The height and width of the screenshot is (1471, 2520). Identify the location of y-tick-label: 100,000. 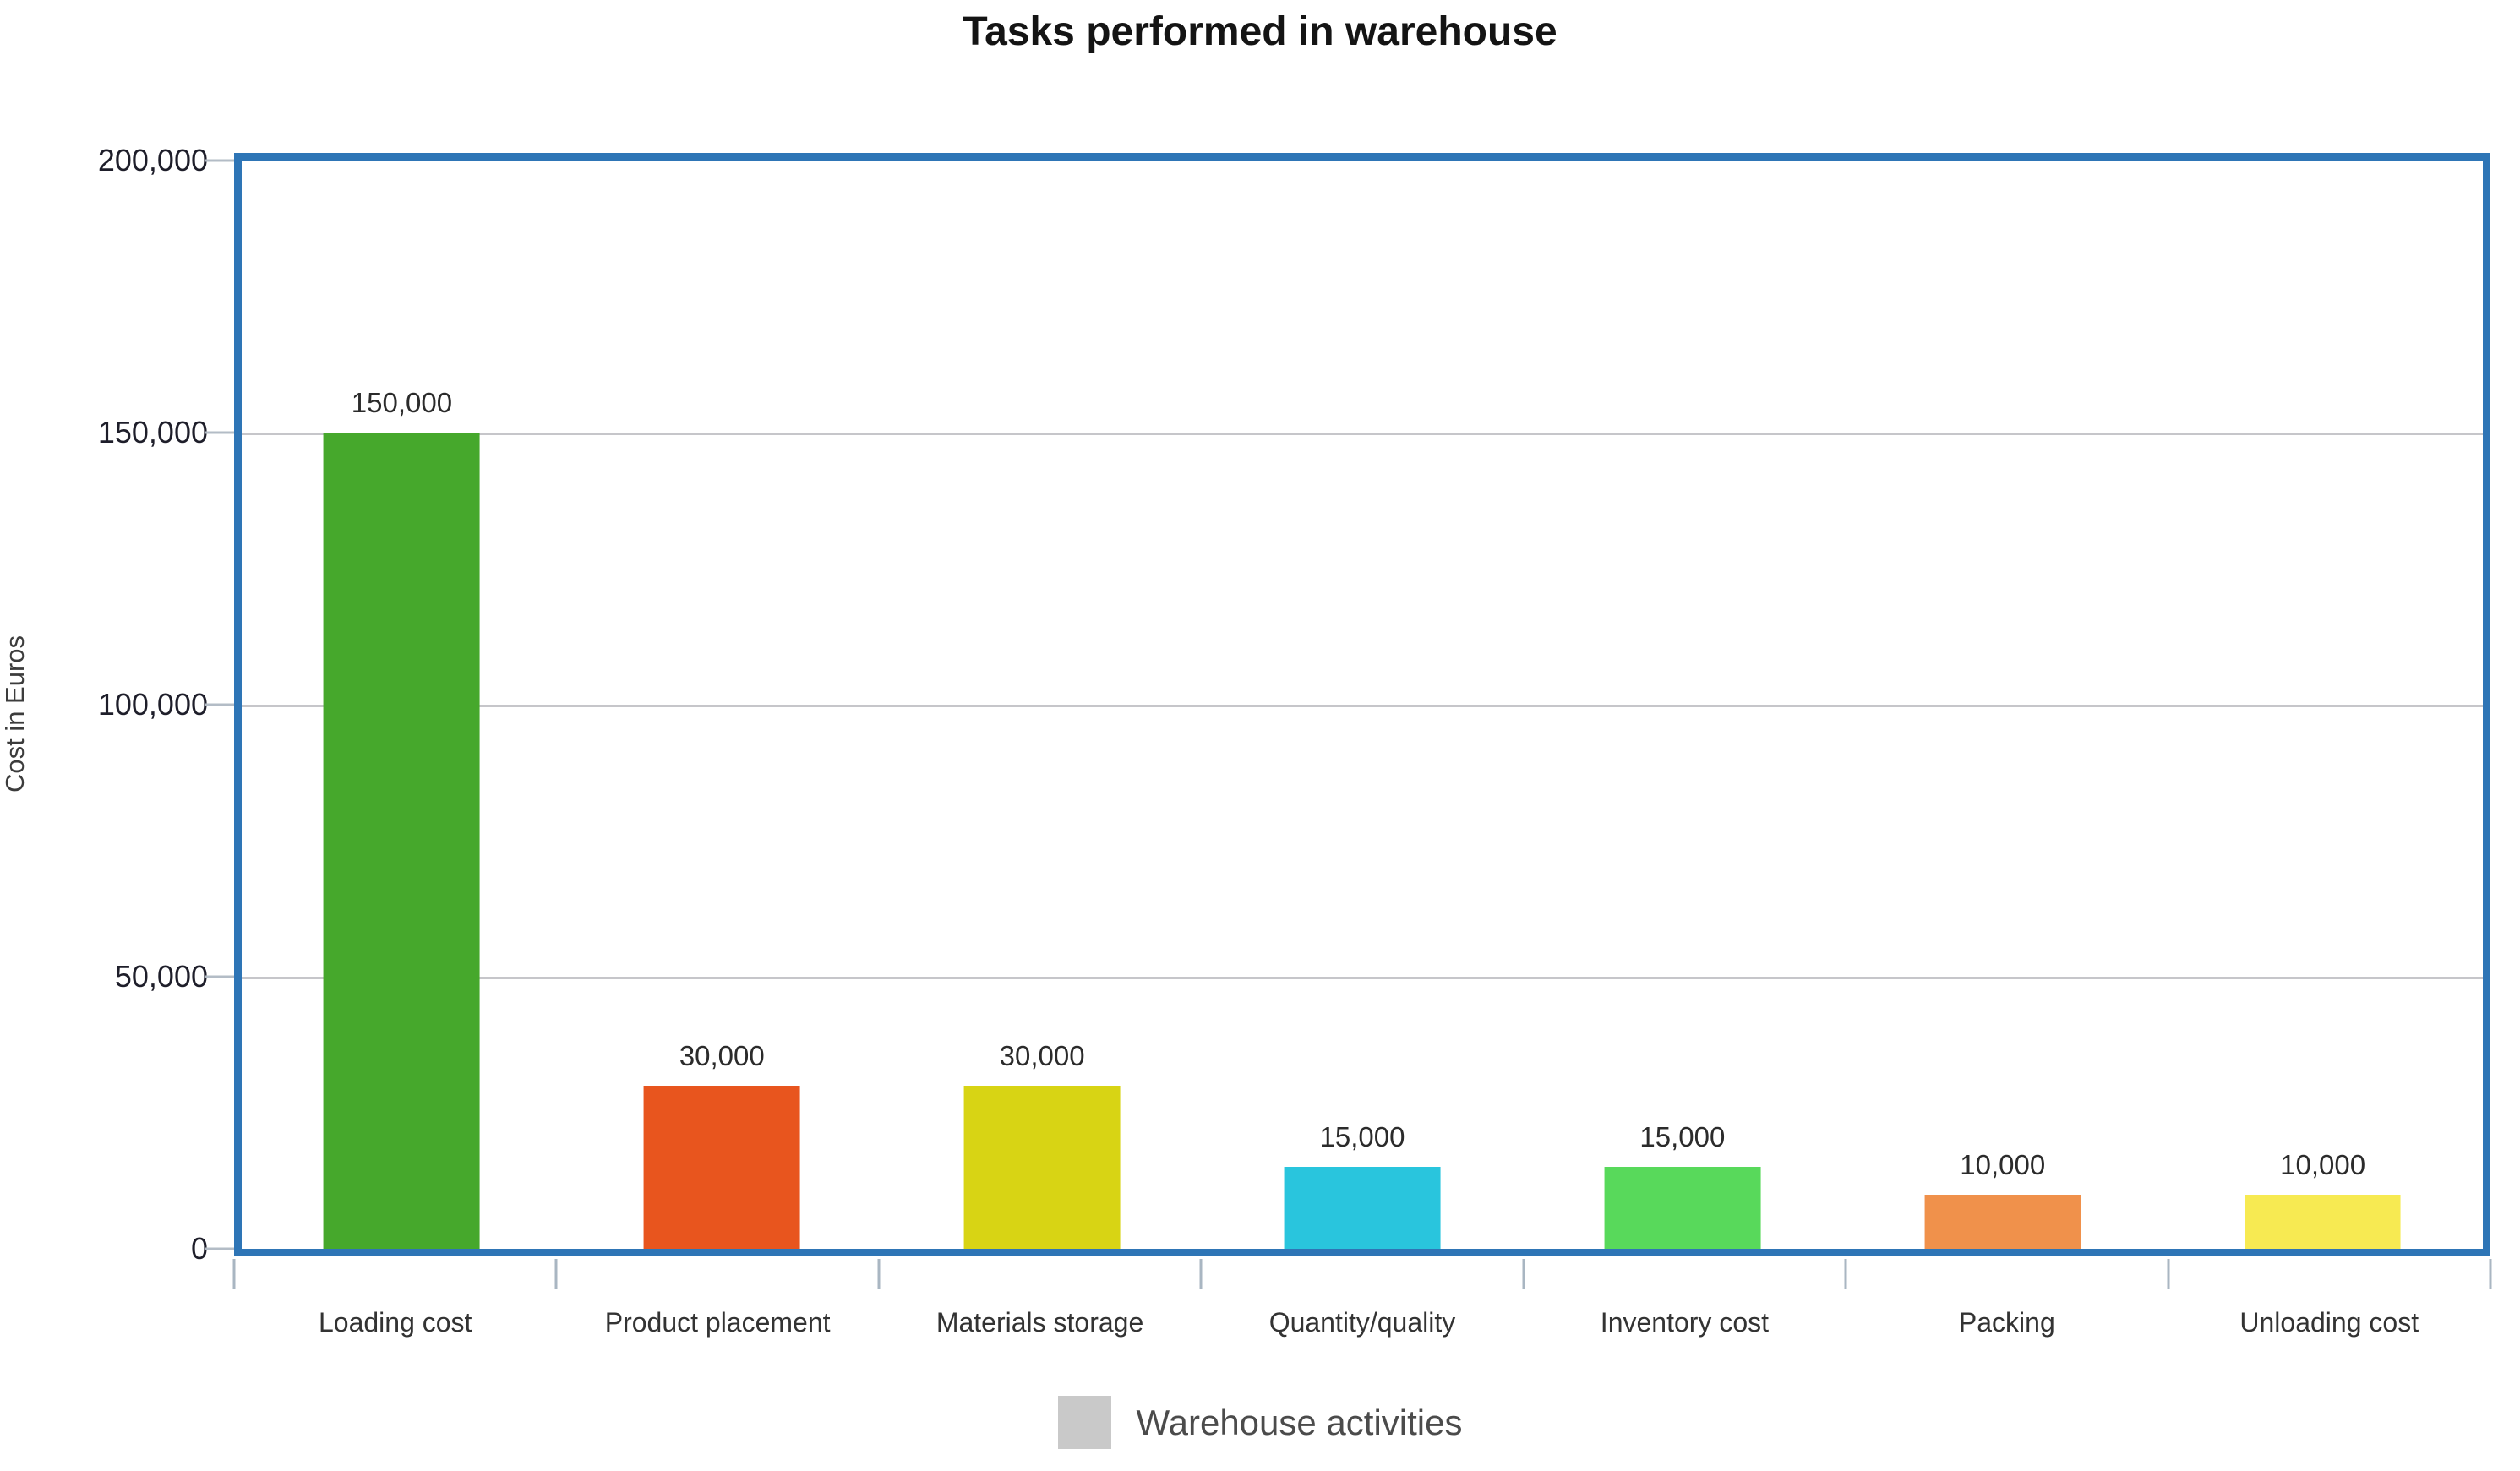
(152, 704).